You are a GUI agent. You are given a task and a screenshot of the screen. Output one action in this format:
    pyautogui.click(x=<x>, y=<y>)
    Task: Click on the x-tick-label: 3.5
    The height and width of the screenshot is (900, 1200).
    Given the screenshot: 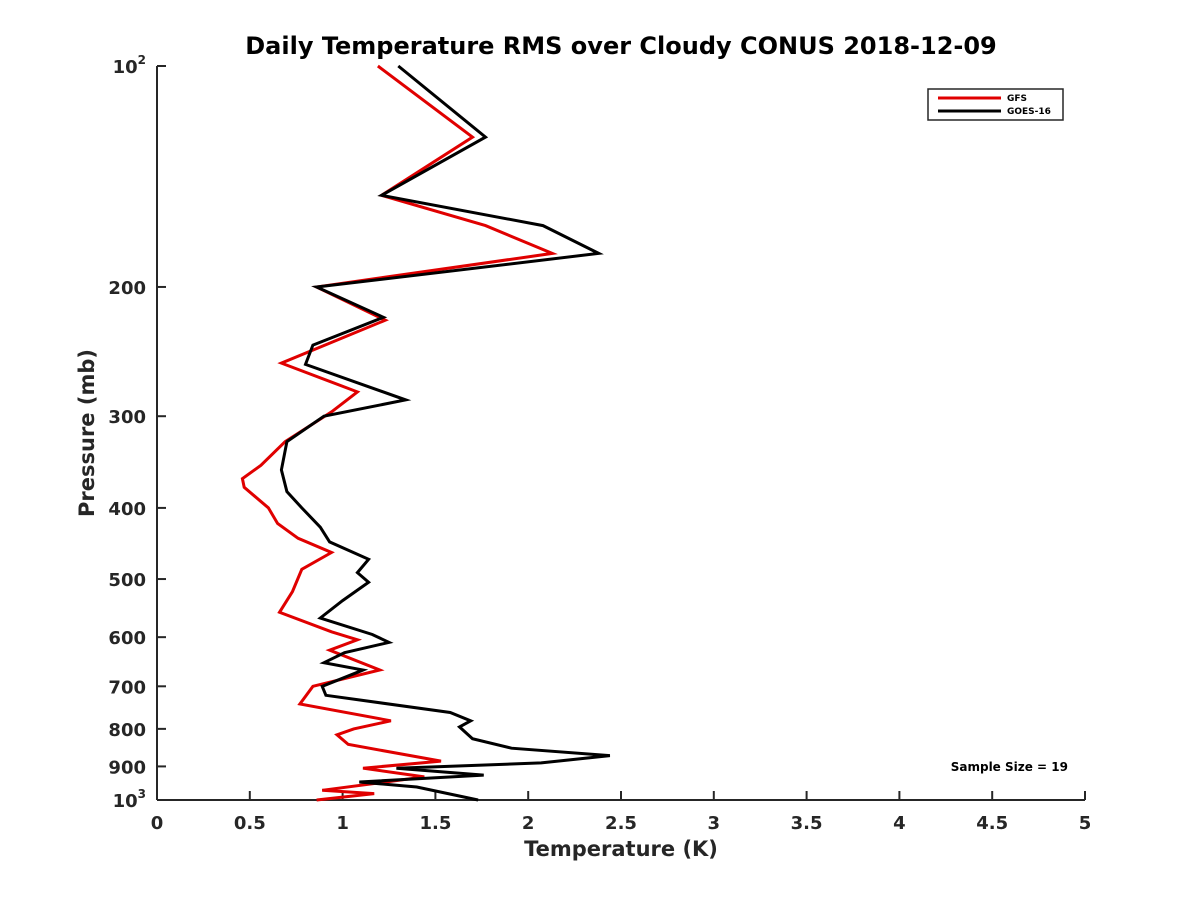 What is the action you would take?
    pyautogui.click(x=807, y=823)
    